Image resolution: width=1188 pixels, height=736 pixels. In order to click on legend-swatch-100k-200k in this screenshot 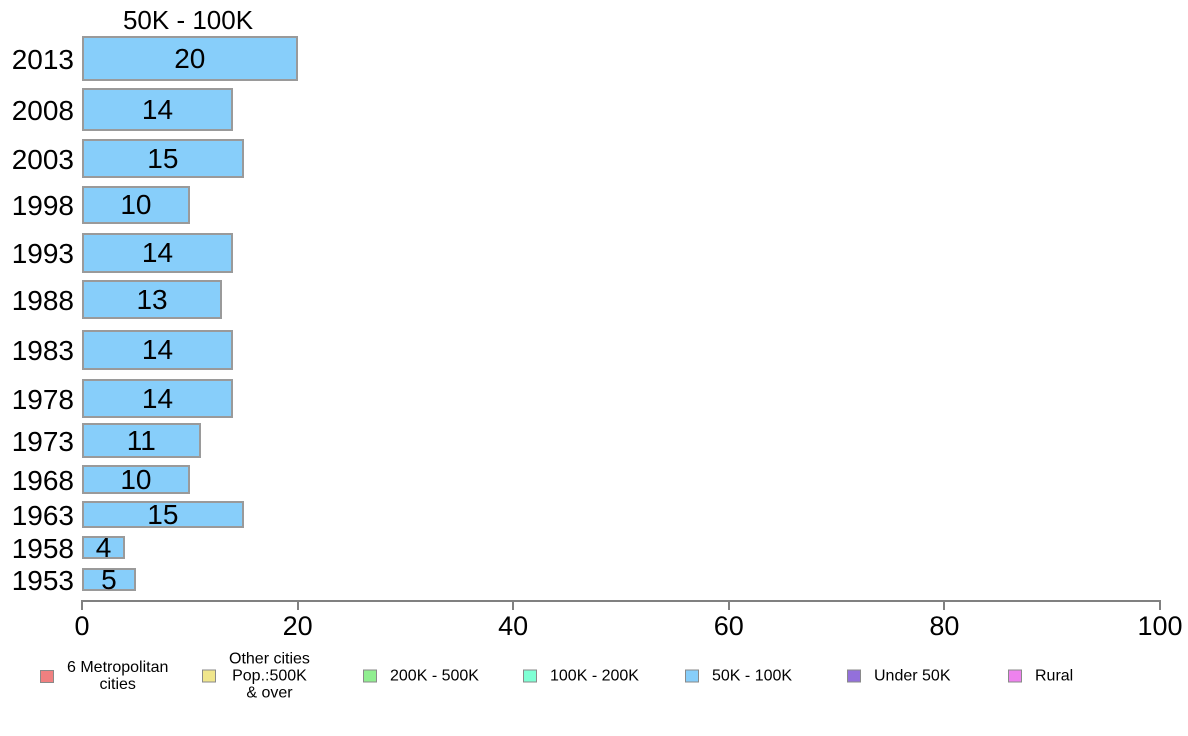, I will do `click(530, 676)`.